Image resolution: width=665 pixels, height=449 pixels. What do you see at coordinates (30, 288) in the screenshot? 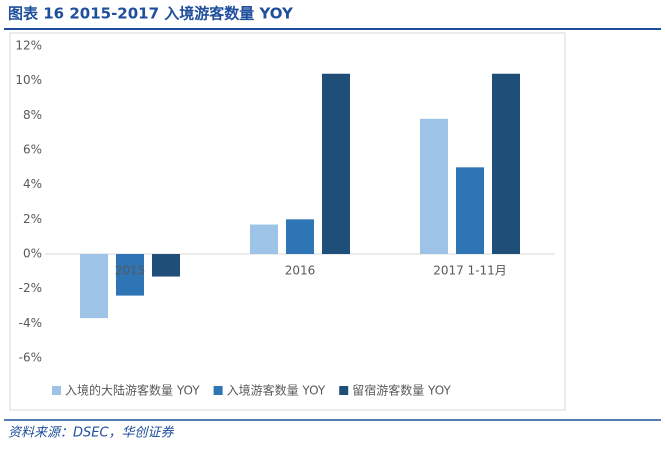
I see `y-tick-label: -2%` at bounding box center [30, 288].